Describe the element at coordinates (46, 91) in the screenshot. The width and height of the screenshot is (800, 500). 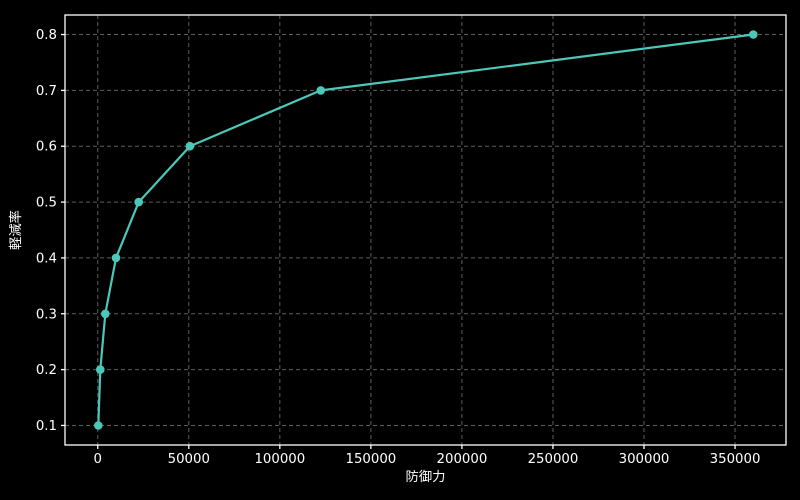
I see `y-tick-label: 0.7` at that location.